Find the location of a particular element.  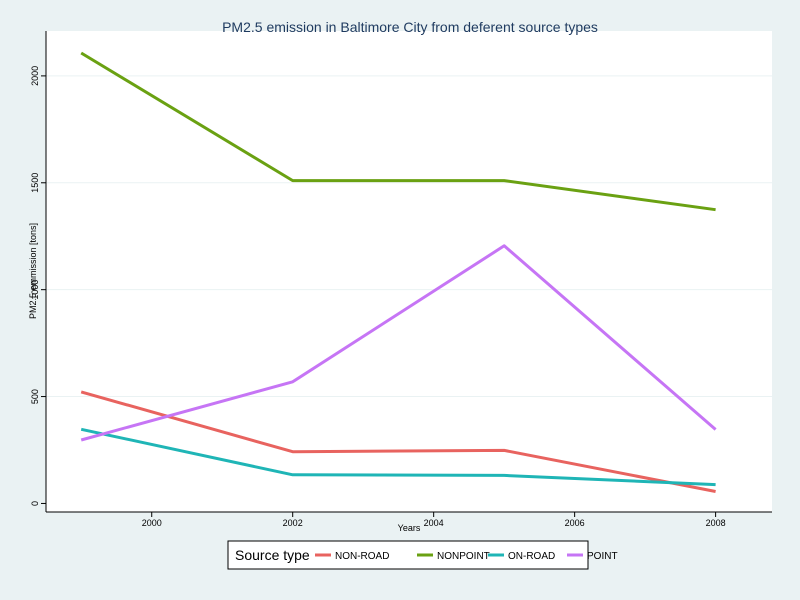

y-axis-title: PM2.5 emmission [tons] is located at coordinates (33, 271).